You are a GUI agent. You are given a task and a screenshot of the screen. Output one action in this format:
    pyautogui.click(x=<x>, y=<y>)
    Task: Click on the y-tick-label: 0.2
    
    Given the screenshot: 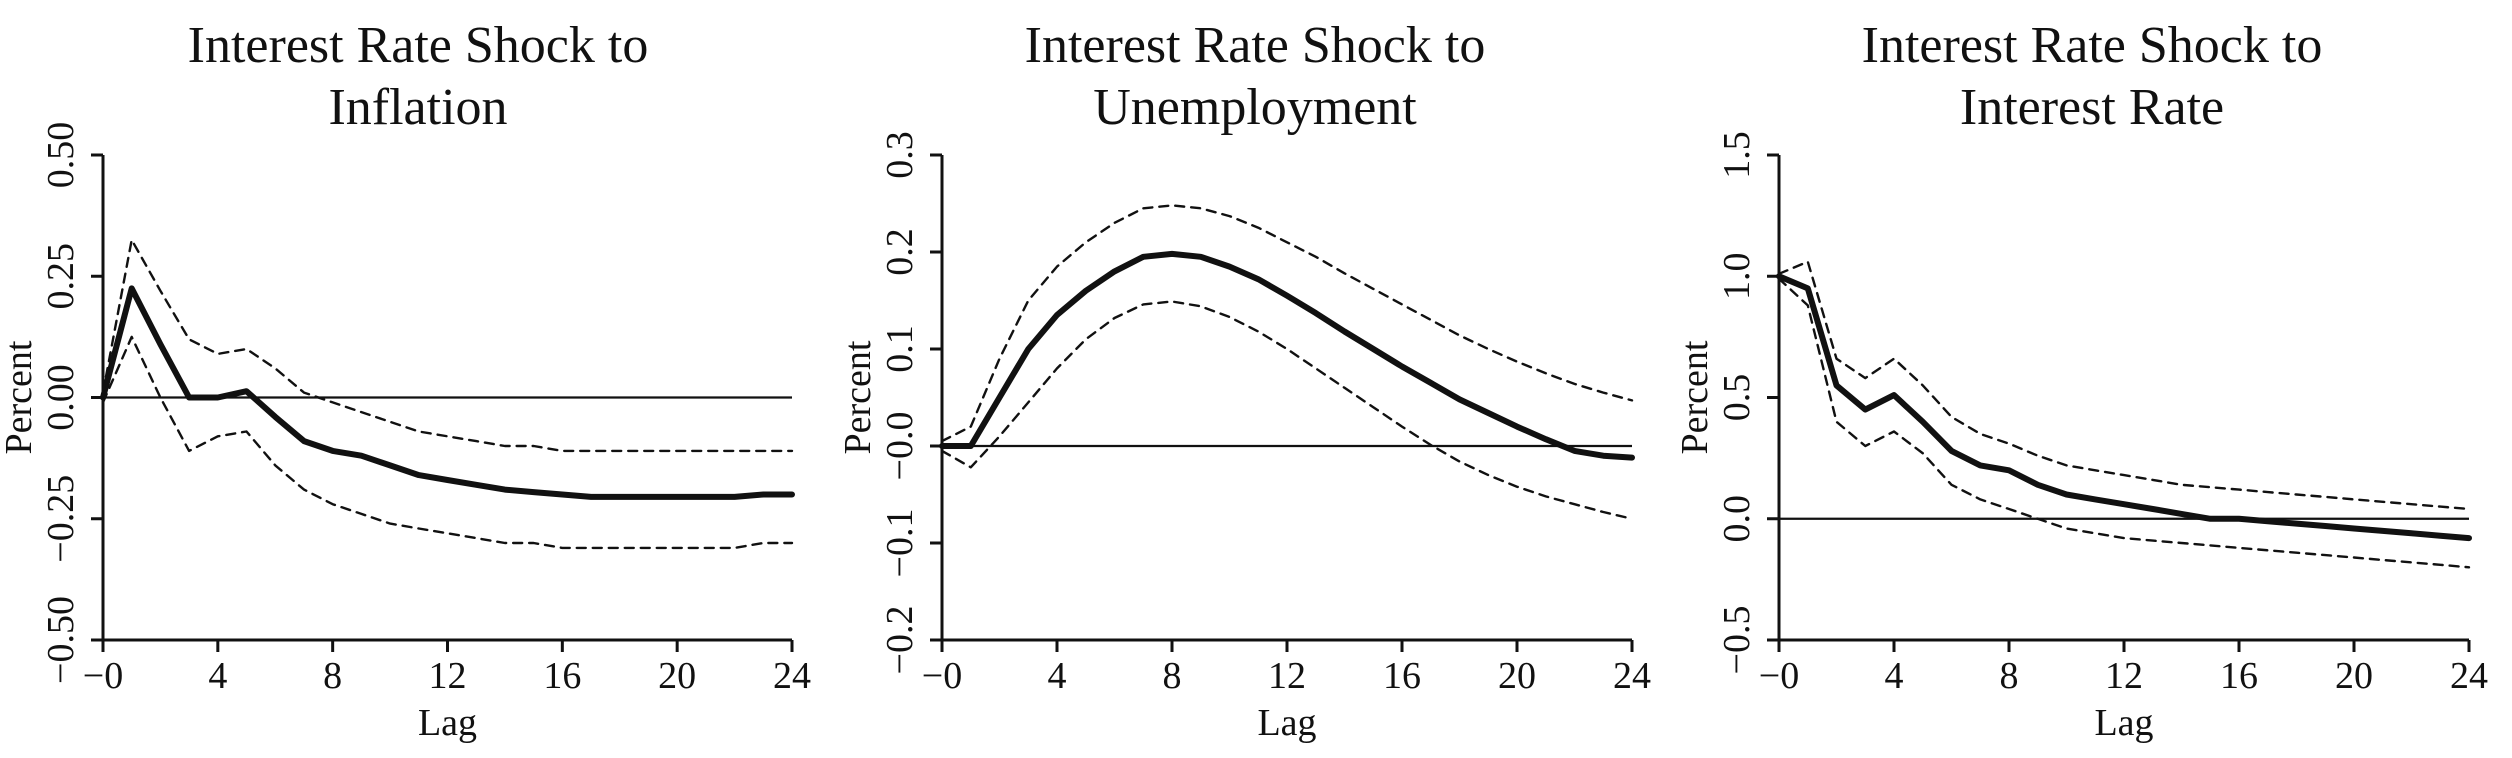 What is the action you would take?
    pyautogui.click(x=900, y=252)
    